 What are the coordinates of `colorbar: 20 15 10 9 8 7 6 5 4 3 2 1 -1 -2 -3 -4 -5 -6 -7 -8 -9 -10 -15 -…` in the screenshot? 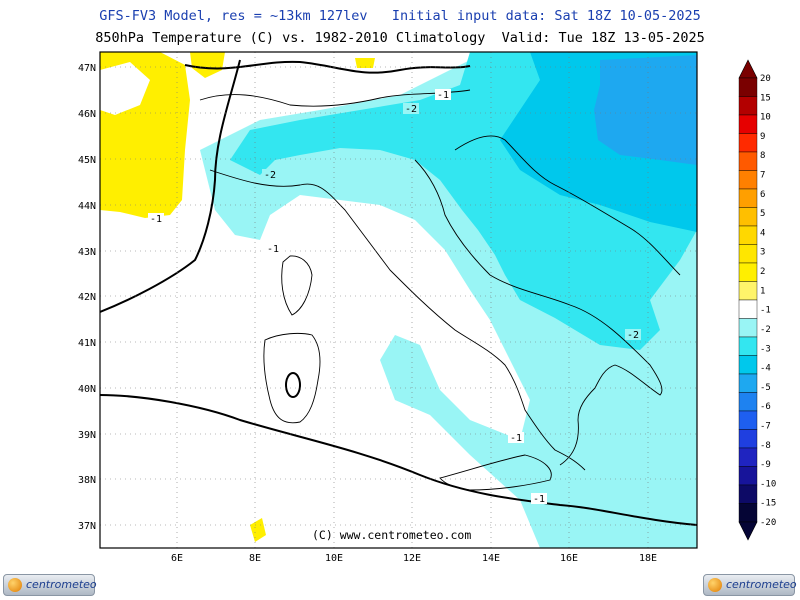 It's located at (757, 300).